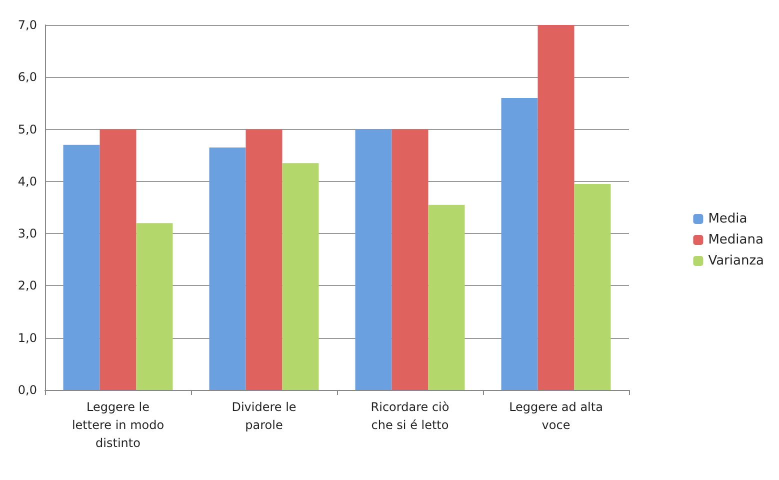 Image resolution: width=779 pixels, height=480 pixels. Describe the element at coordinates (27, 233) in the screenshot. I see `y-tick-label: 3,0` at that location.